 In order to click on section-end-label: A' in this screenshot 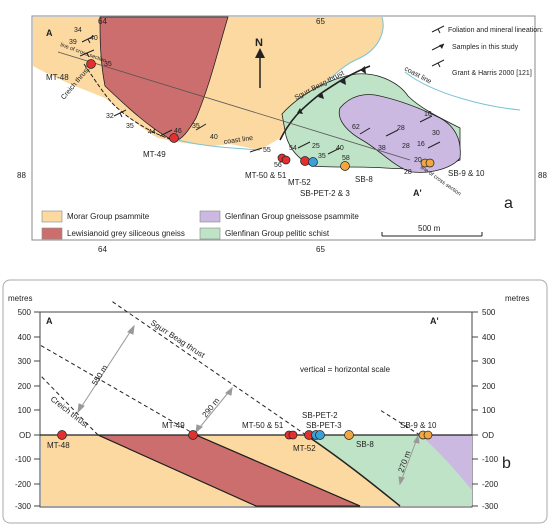, I will do `click(434, 321)`.